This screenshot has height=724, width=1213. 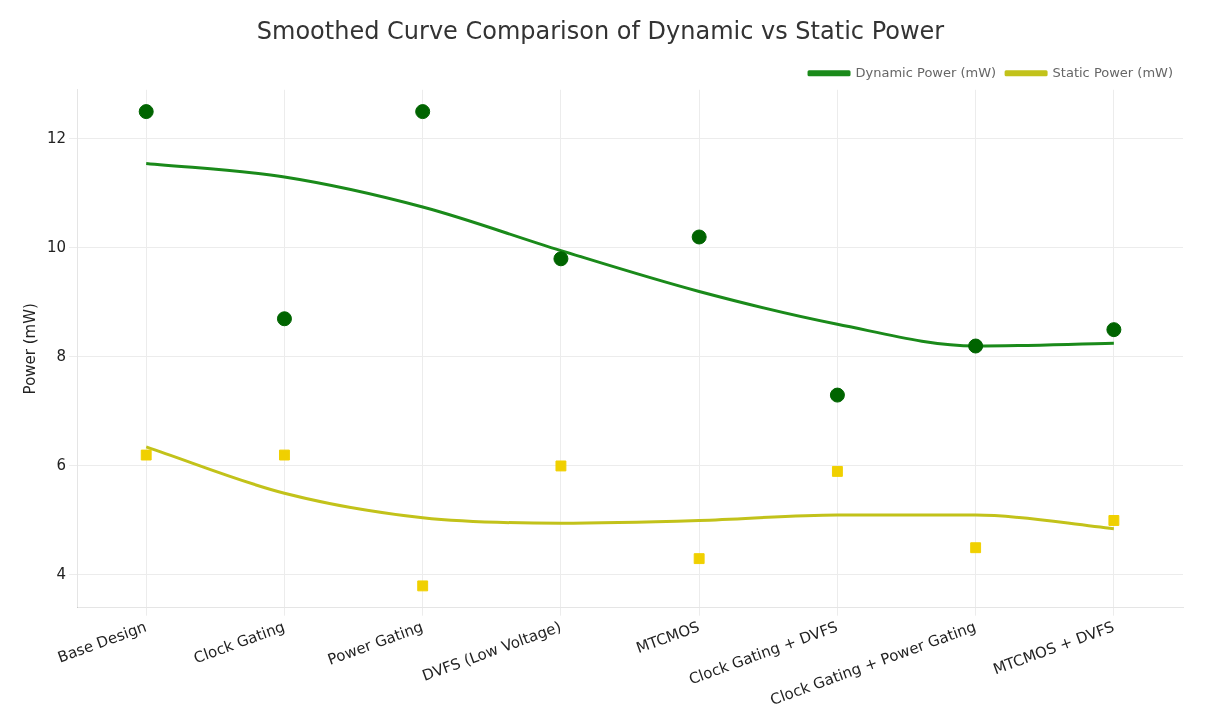 What do you see at coordinates (1112, 72) in the screenshot?
I see `legend-label: Static Power (mW)` at bounding box center [1112, 72].